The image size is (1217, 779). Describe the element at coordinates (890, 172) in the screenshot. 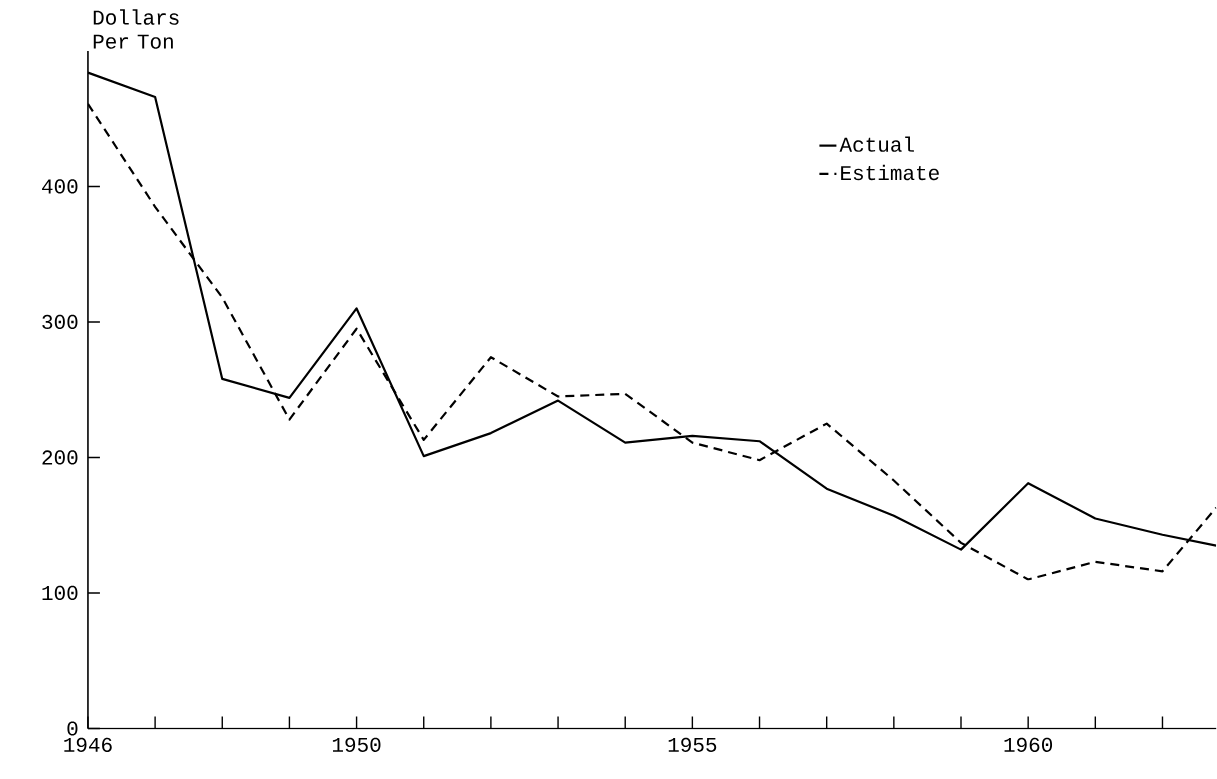

I see `legend-label: Estimate` at that location.